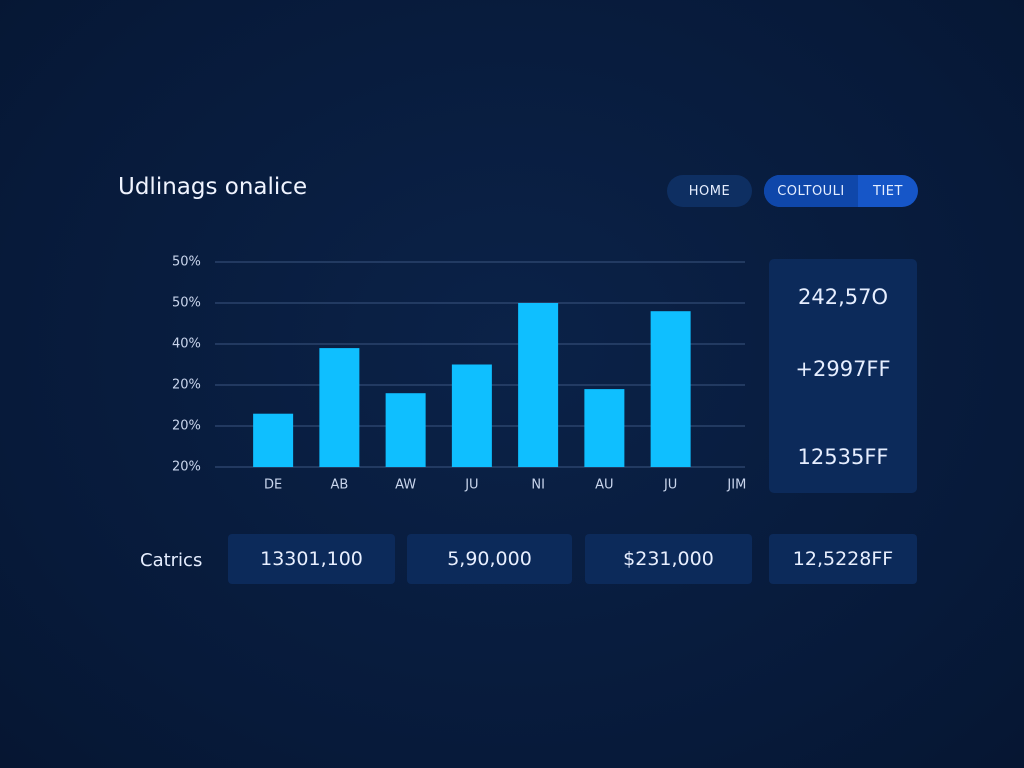  I want to click on metric: 13301,100, so click(311, 559).